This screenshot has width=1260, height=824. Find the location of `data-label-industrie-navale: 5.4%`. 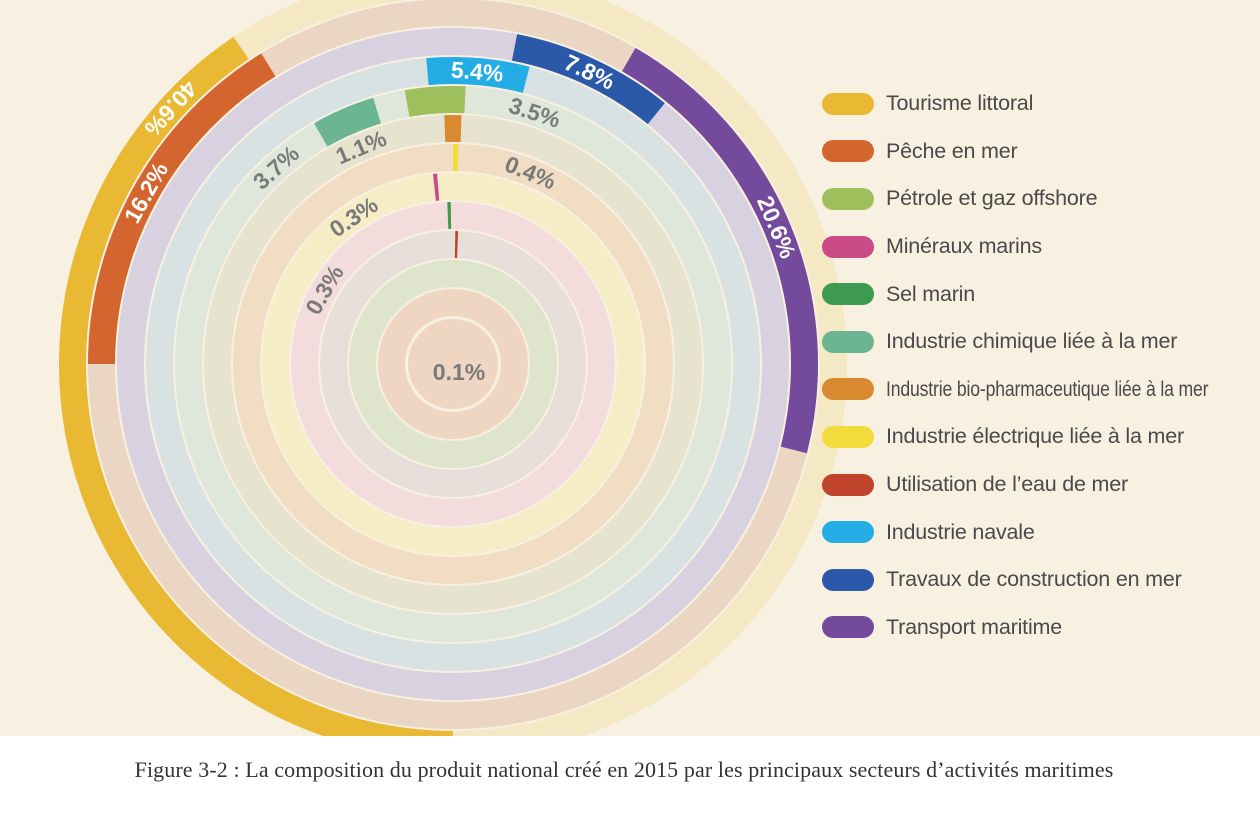

data-label-industrie-navale: 5.4% is located at coordinates (477, 71).